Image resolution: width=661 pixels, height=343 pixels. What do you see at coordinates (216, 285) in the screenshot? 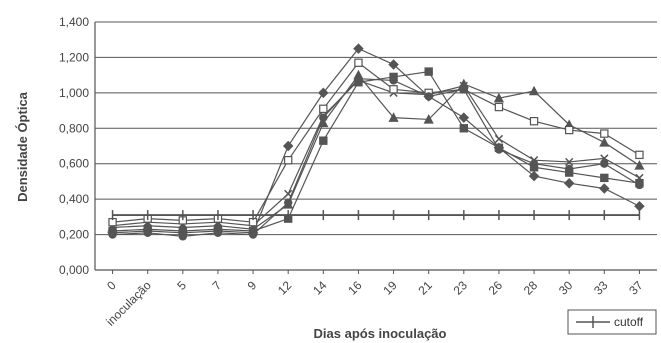
I see `x-tick-label: 7` at bounding box center [216, 285].